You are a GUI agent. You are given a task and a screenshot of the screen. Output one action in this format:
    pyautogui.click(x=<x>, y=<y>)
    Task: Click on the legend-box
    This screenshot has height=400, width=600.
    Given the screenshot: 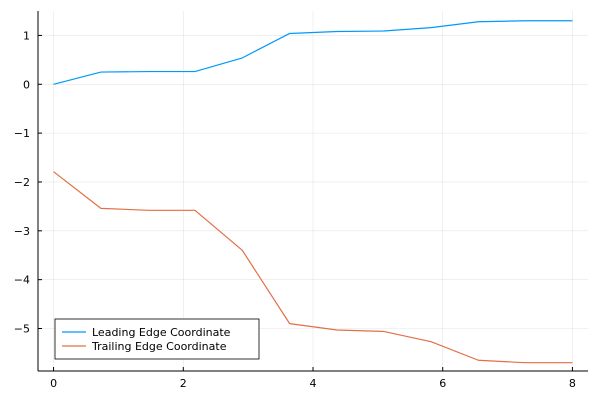 What is the action you would take?
    pyautogui.click(x=157, y=339)
    